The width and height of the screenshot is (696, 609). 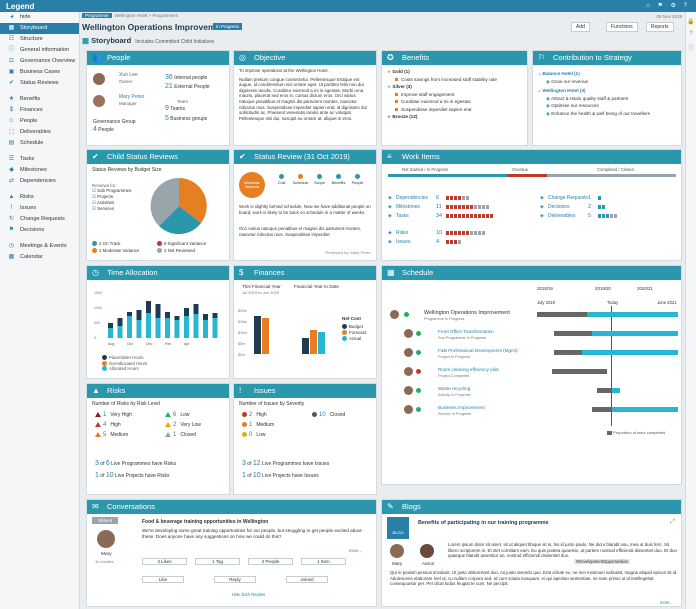 What do you see at coordinates (328, 415) in the screenshot?
I see `level-item: 10 Closed` at bounding box center [328, 415].